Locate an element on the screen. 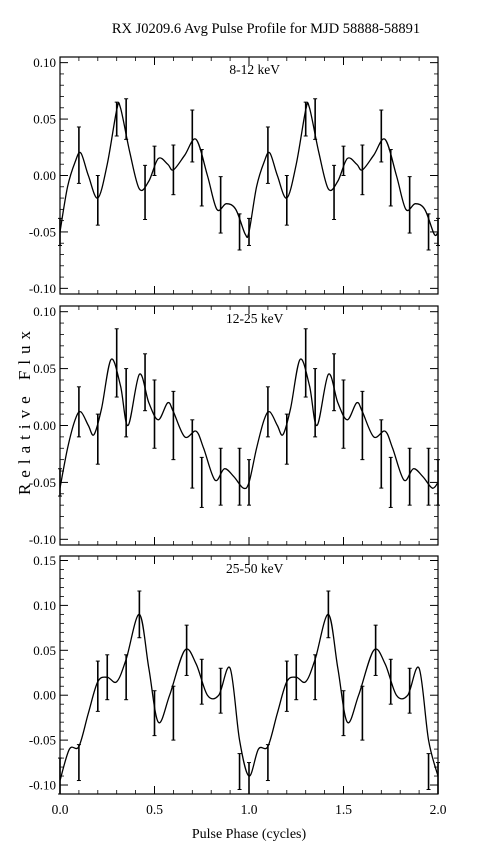  x-tick-label: 0.0 is located at coordinates (60, 809).